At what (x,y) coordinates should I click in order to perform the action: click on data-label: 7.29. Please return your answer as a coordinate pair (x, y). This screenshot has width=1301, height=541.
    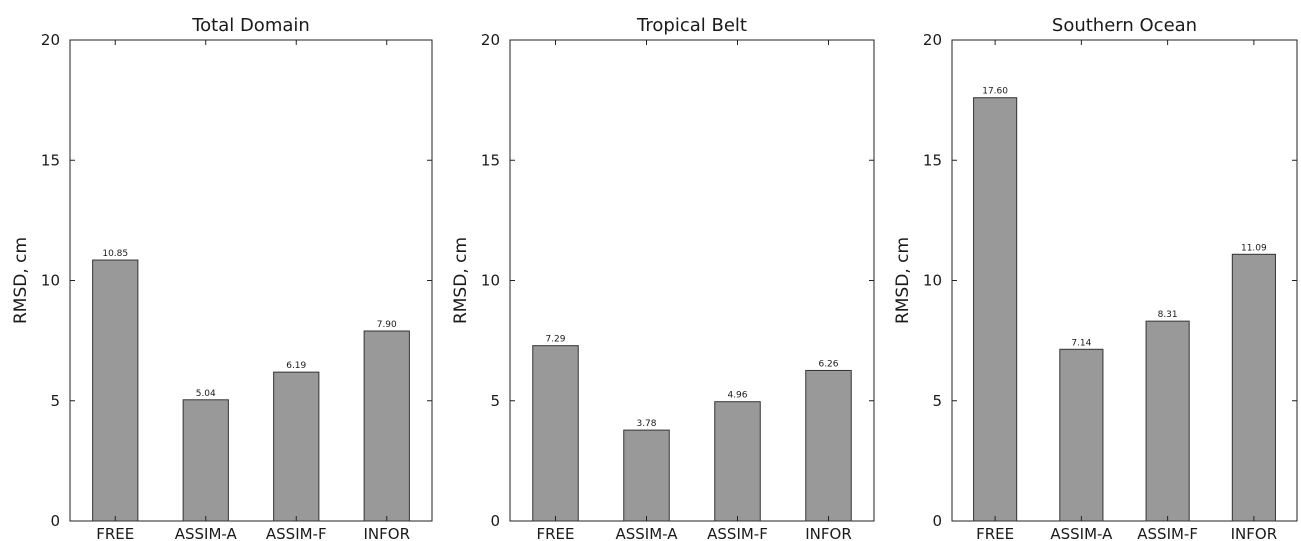
    Looking at the image, I should click on (555, 340).